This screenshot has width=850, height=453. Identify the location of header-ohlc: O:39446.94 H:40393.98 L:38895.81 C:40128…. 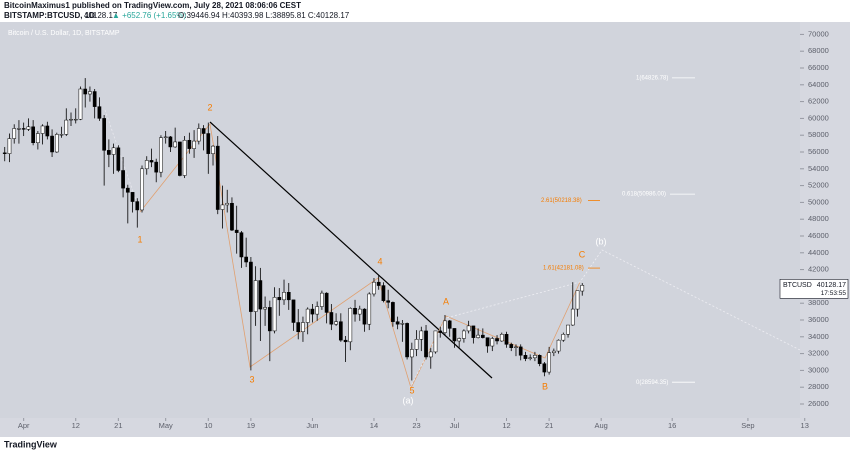
(264, 15).